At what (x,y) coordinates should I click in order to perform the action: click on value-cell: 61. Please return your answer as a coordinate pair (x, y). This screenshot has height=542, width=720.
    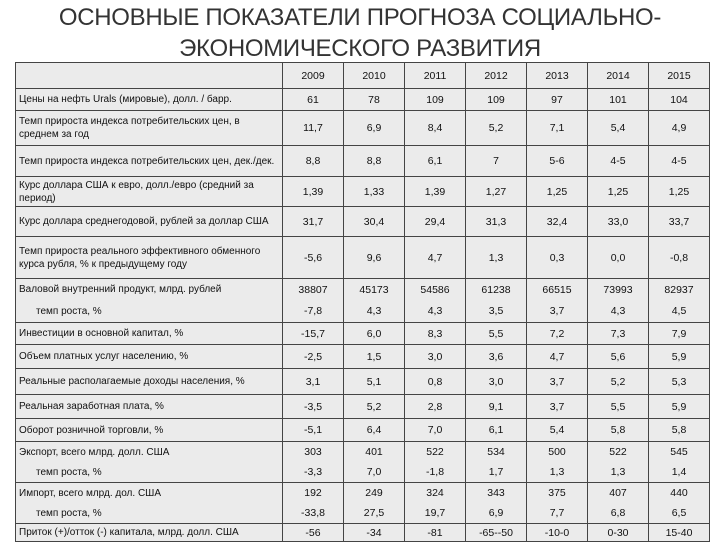
    Looking at the image, I should click on (313, 99).